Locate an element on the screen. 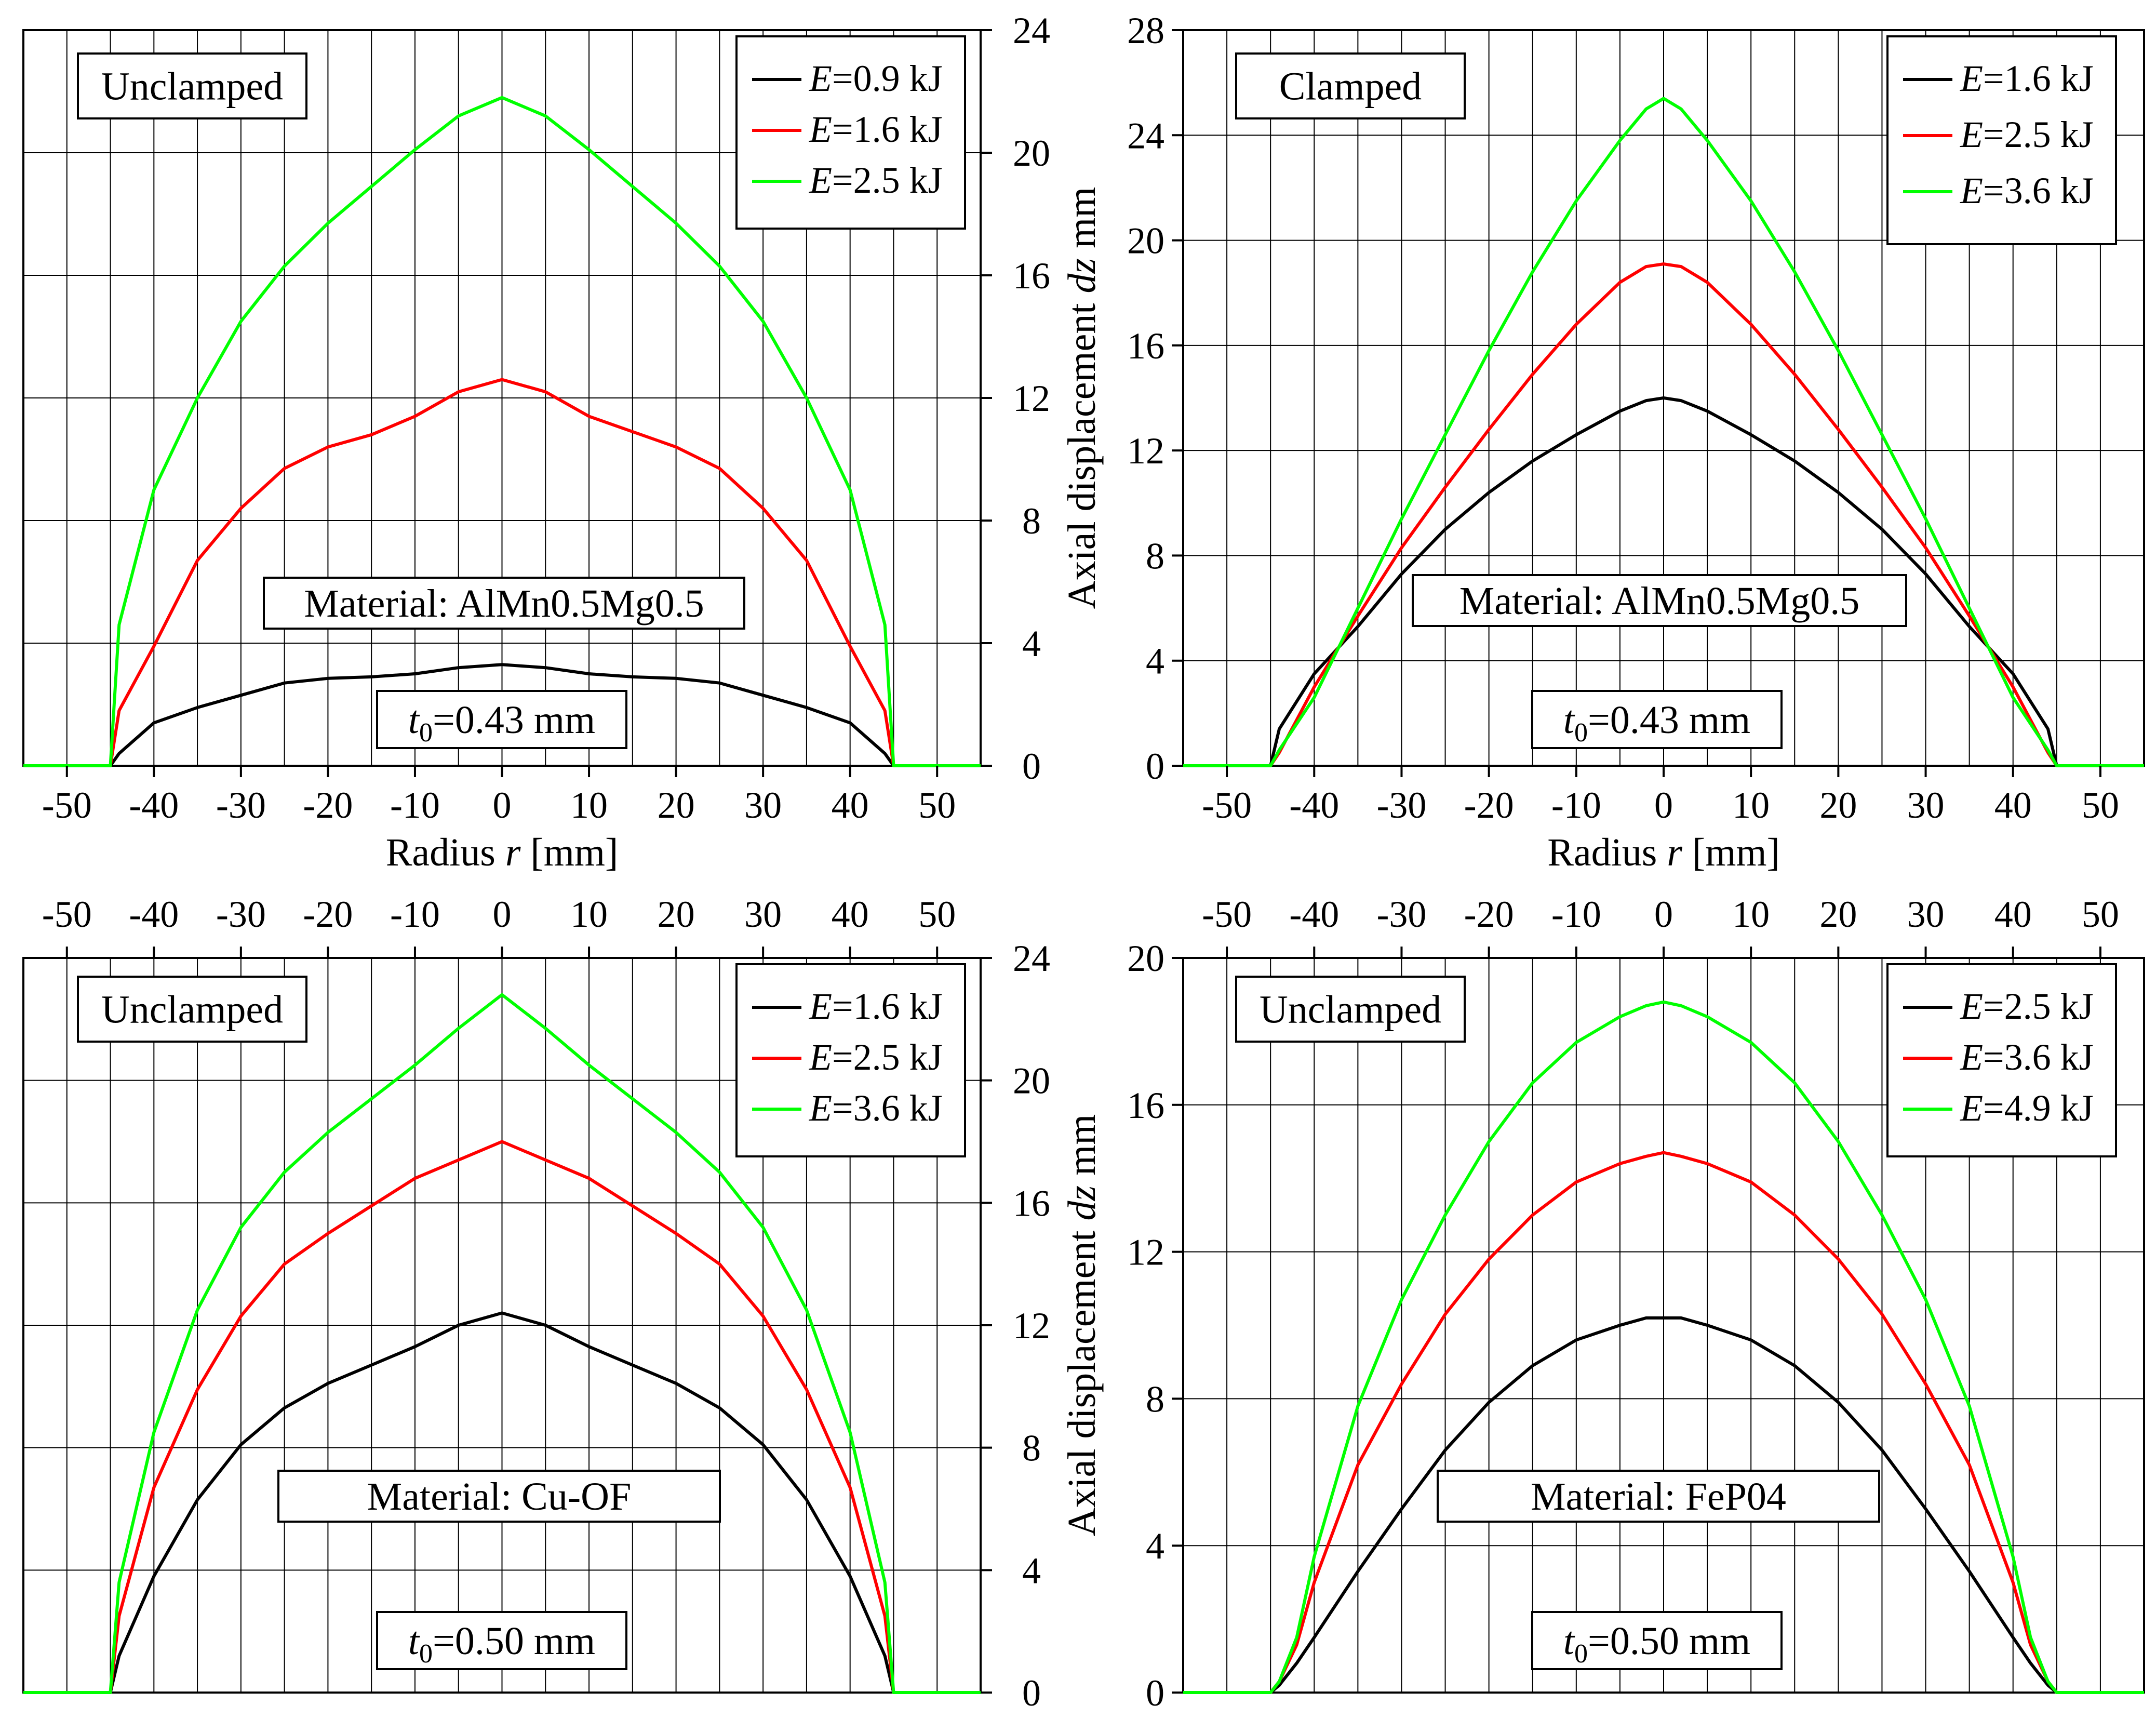  legend-entry-0: E=1.6 kJ is located at coordinates (2027, 78).